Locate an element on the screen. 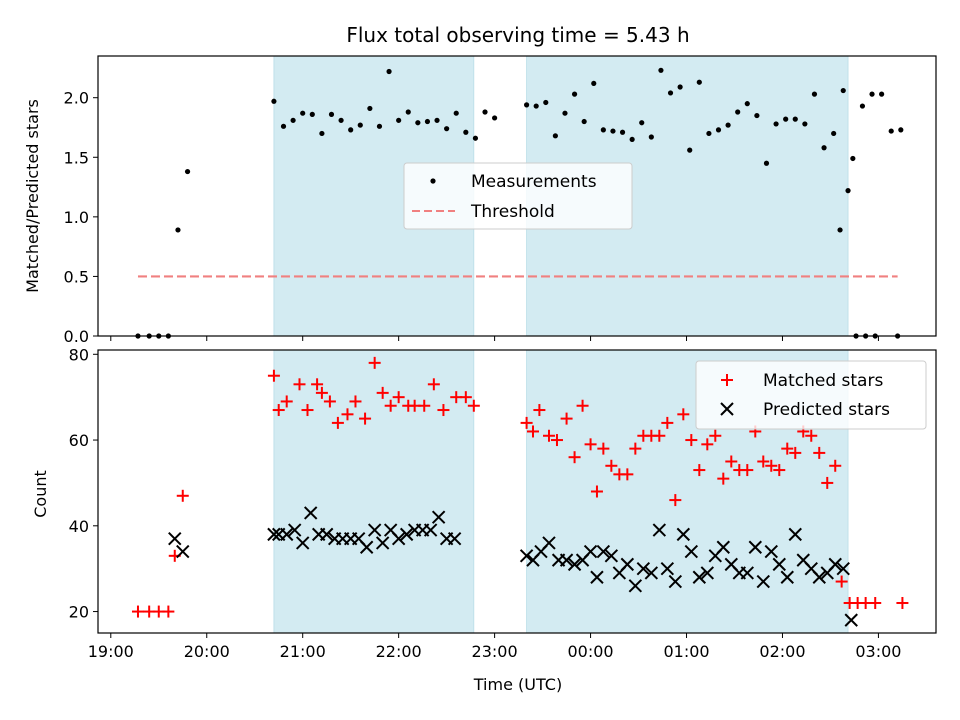  x-tick-label: 02:00 is located at coordinates (782, 651).